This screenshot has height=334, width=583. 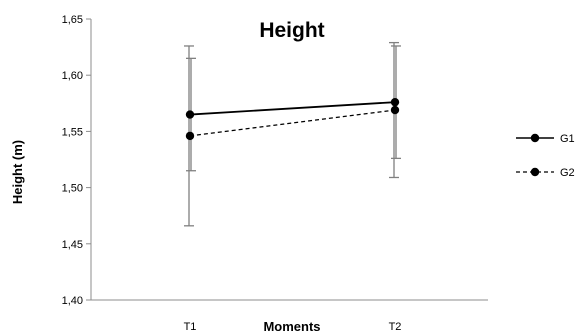 What do you see at coordinates (567, 139) in the screenshot?
I see `legend-g1-label: G1` at bounding box center [567, 139].